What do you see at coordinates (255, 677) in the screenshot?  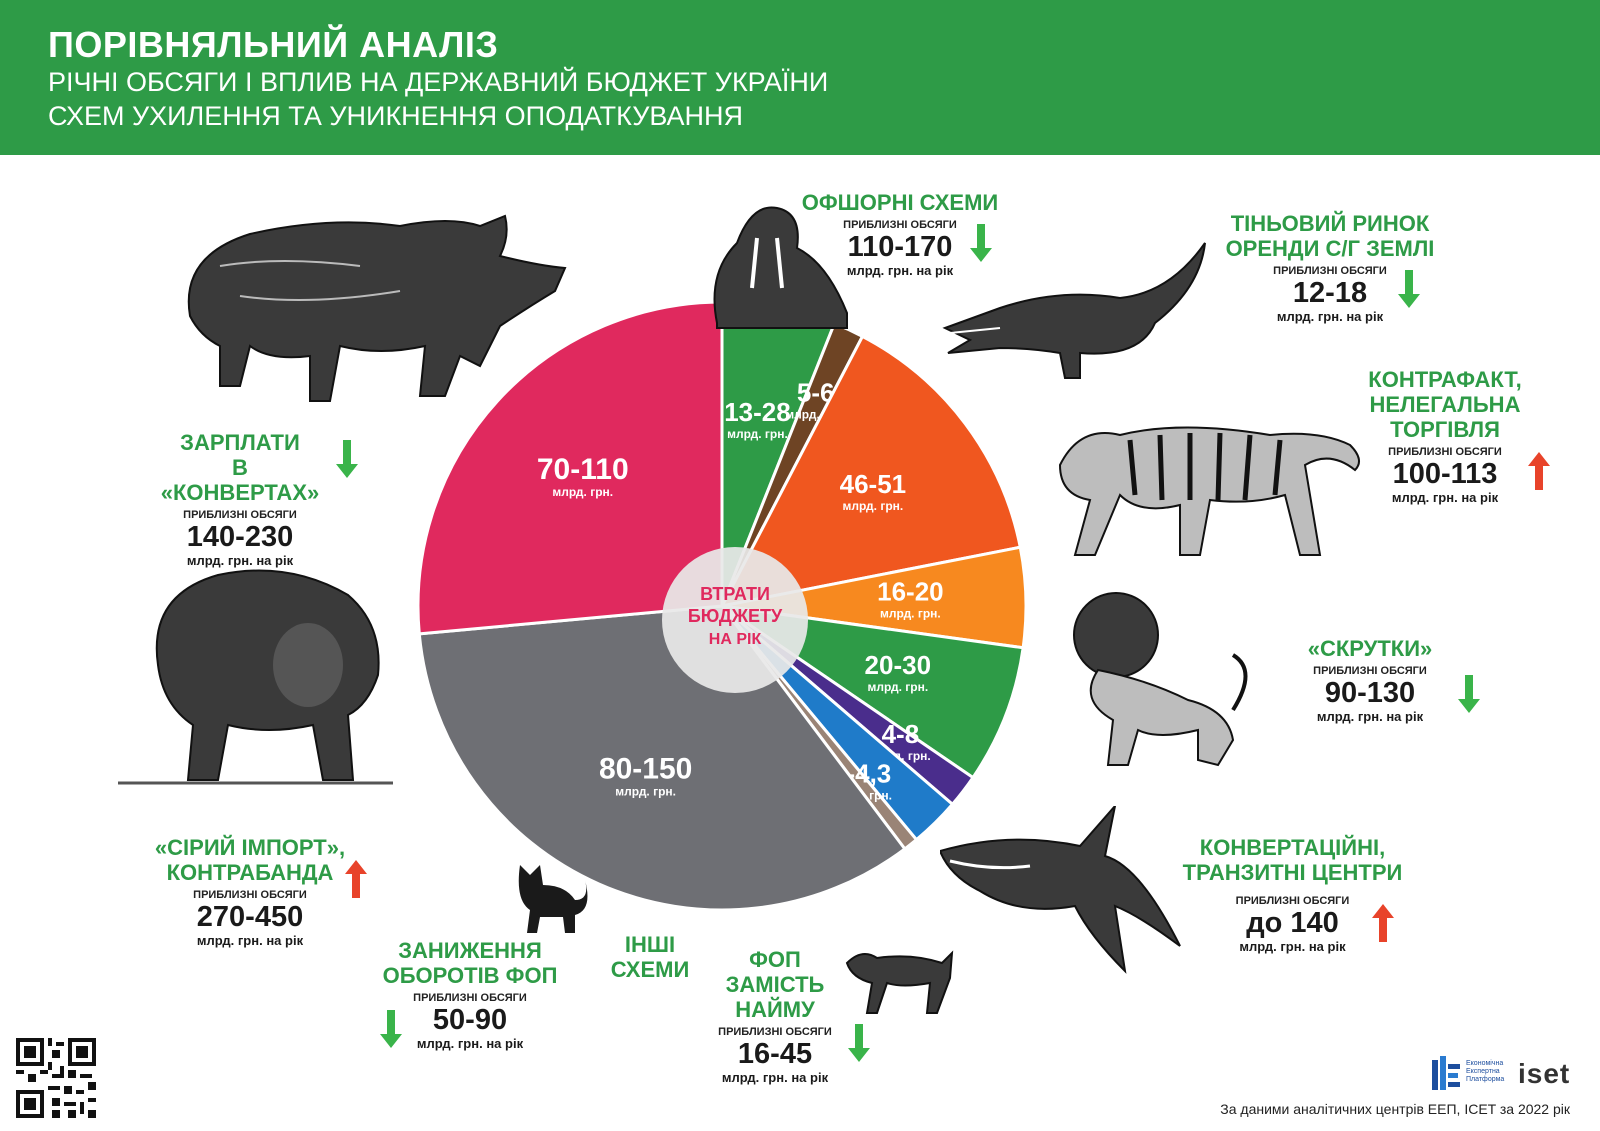 I see `bear-illustration` at bounding box center [255, 677].